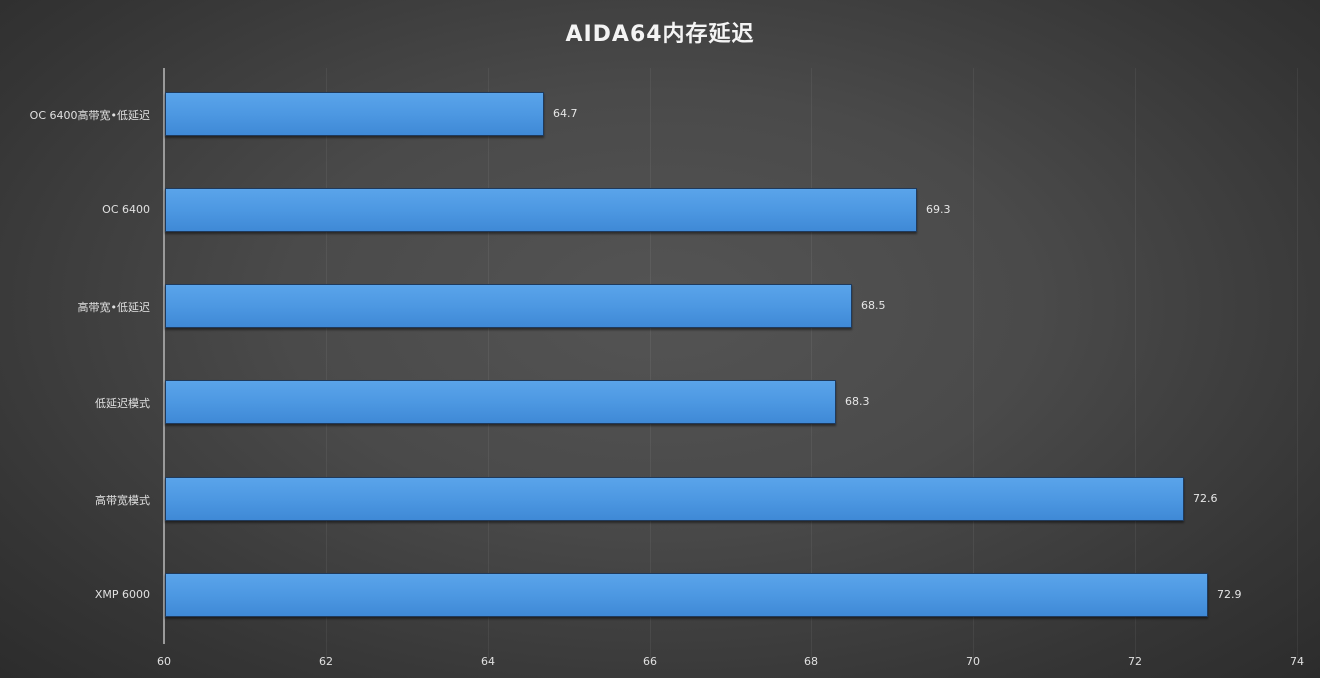 This screenshot has width=1320, height=678. Describe the element at coordinates (565, 113) in the screenshot. I see `value-label: 64.7` at that location.